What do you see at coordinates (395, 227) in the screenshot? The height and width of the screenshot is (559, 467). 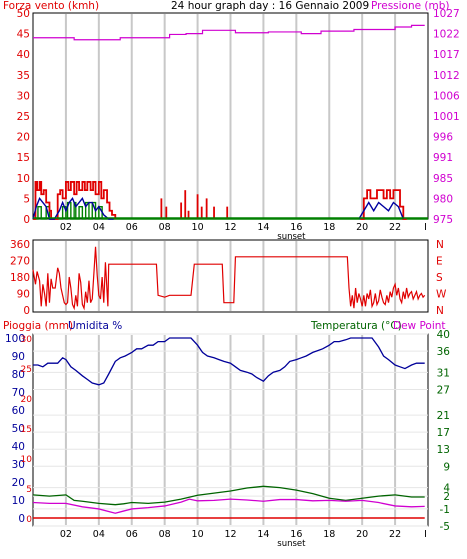 I see `x-tick-label-wind-10: 22` at bounding box center [395, 227].